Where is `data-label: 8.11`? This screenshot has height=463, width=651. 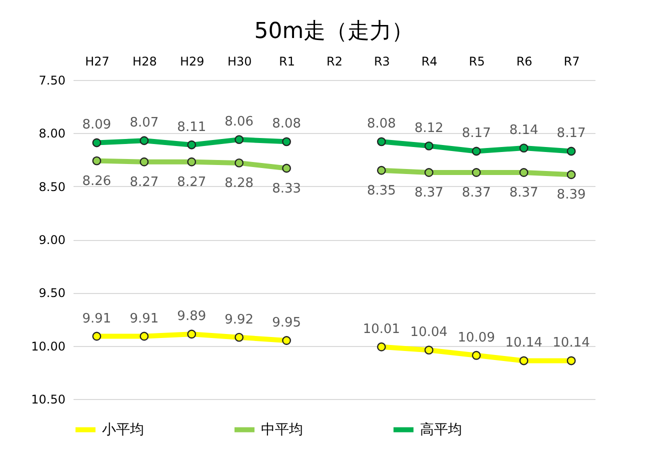 data-label: 8.11 is located at coordinates (191, 127).